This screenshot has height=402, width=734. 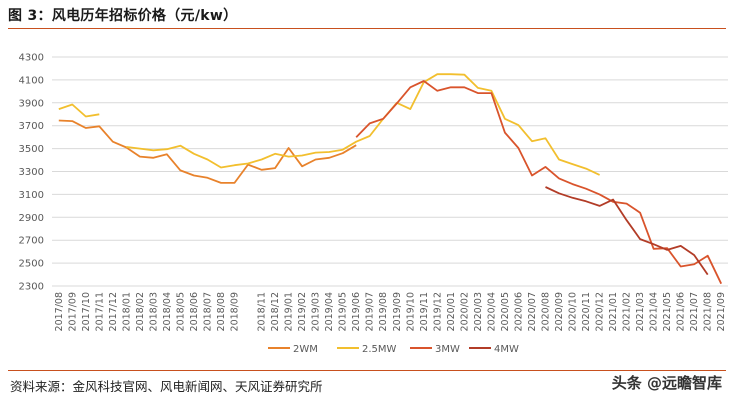 What do you see at coordinates (99, 311) in the screenshot?
I see `x-tick-label: 2017/11` at bounding box center [99, 311].